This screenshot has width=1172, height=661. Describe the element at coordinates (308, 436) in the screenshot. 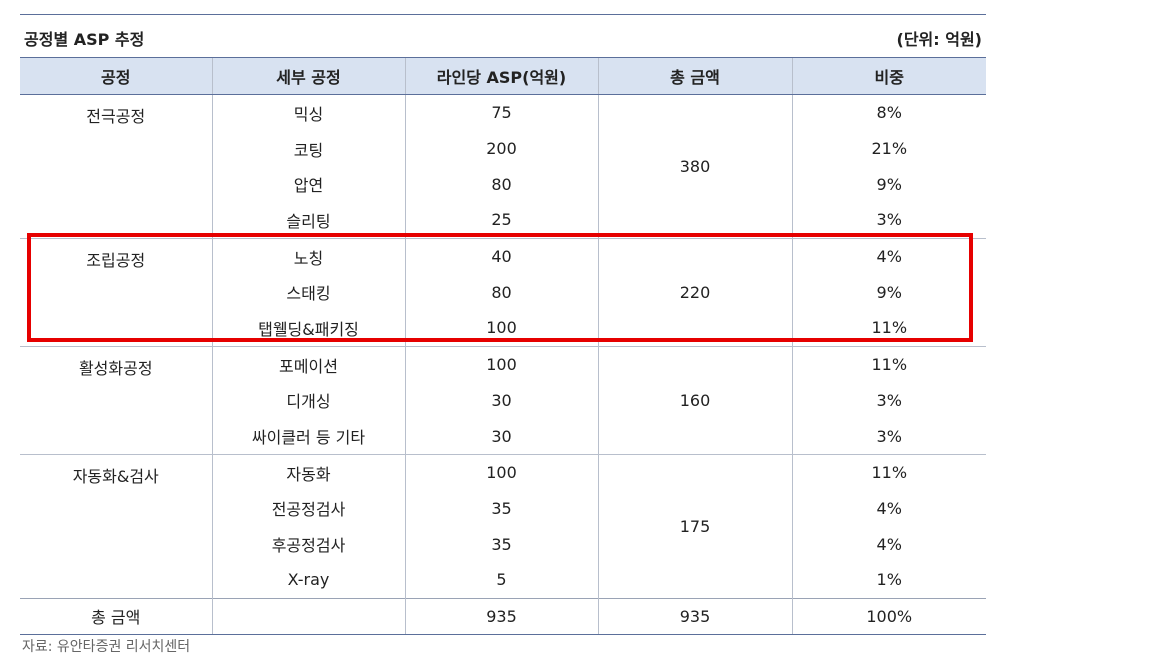

I see `subprocess-cell: 싸이클러 등 기타` at that location.